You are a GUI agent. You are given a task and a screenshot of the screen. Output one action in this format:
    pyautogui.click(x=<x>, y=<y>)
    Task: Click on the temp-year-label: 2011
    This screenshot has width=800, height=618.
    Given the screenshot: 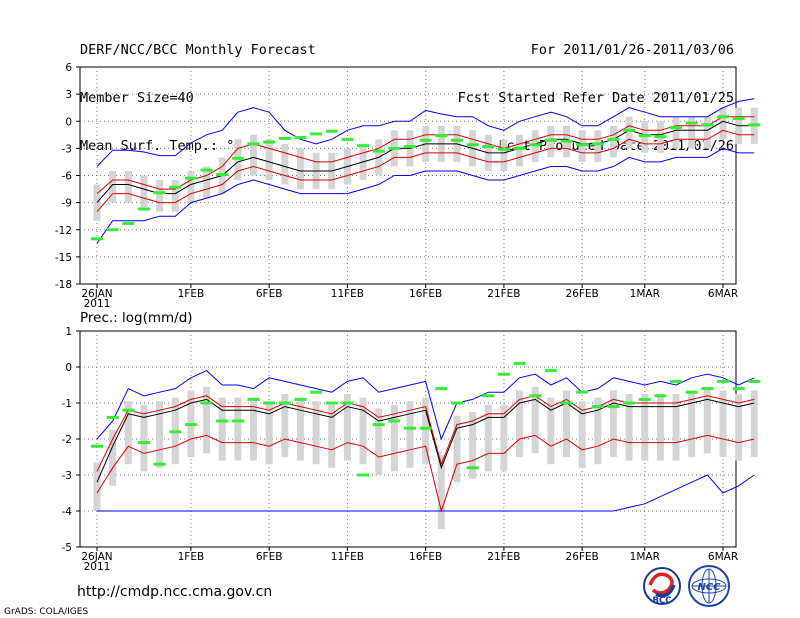 What is the action you would take?
    pyautogui.click(x=97, y=304)
    